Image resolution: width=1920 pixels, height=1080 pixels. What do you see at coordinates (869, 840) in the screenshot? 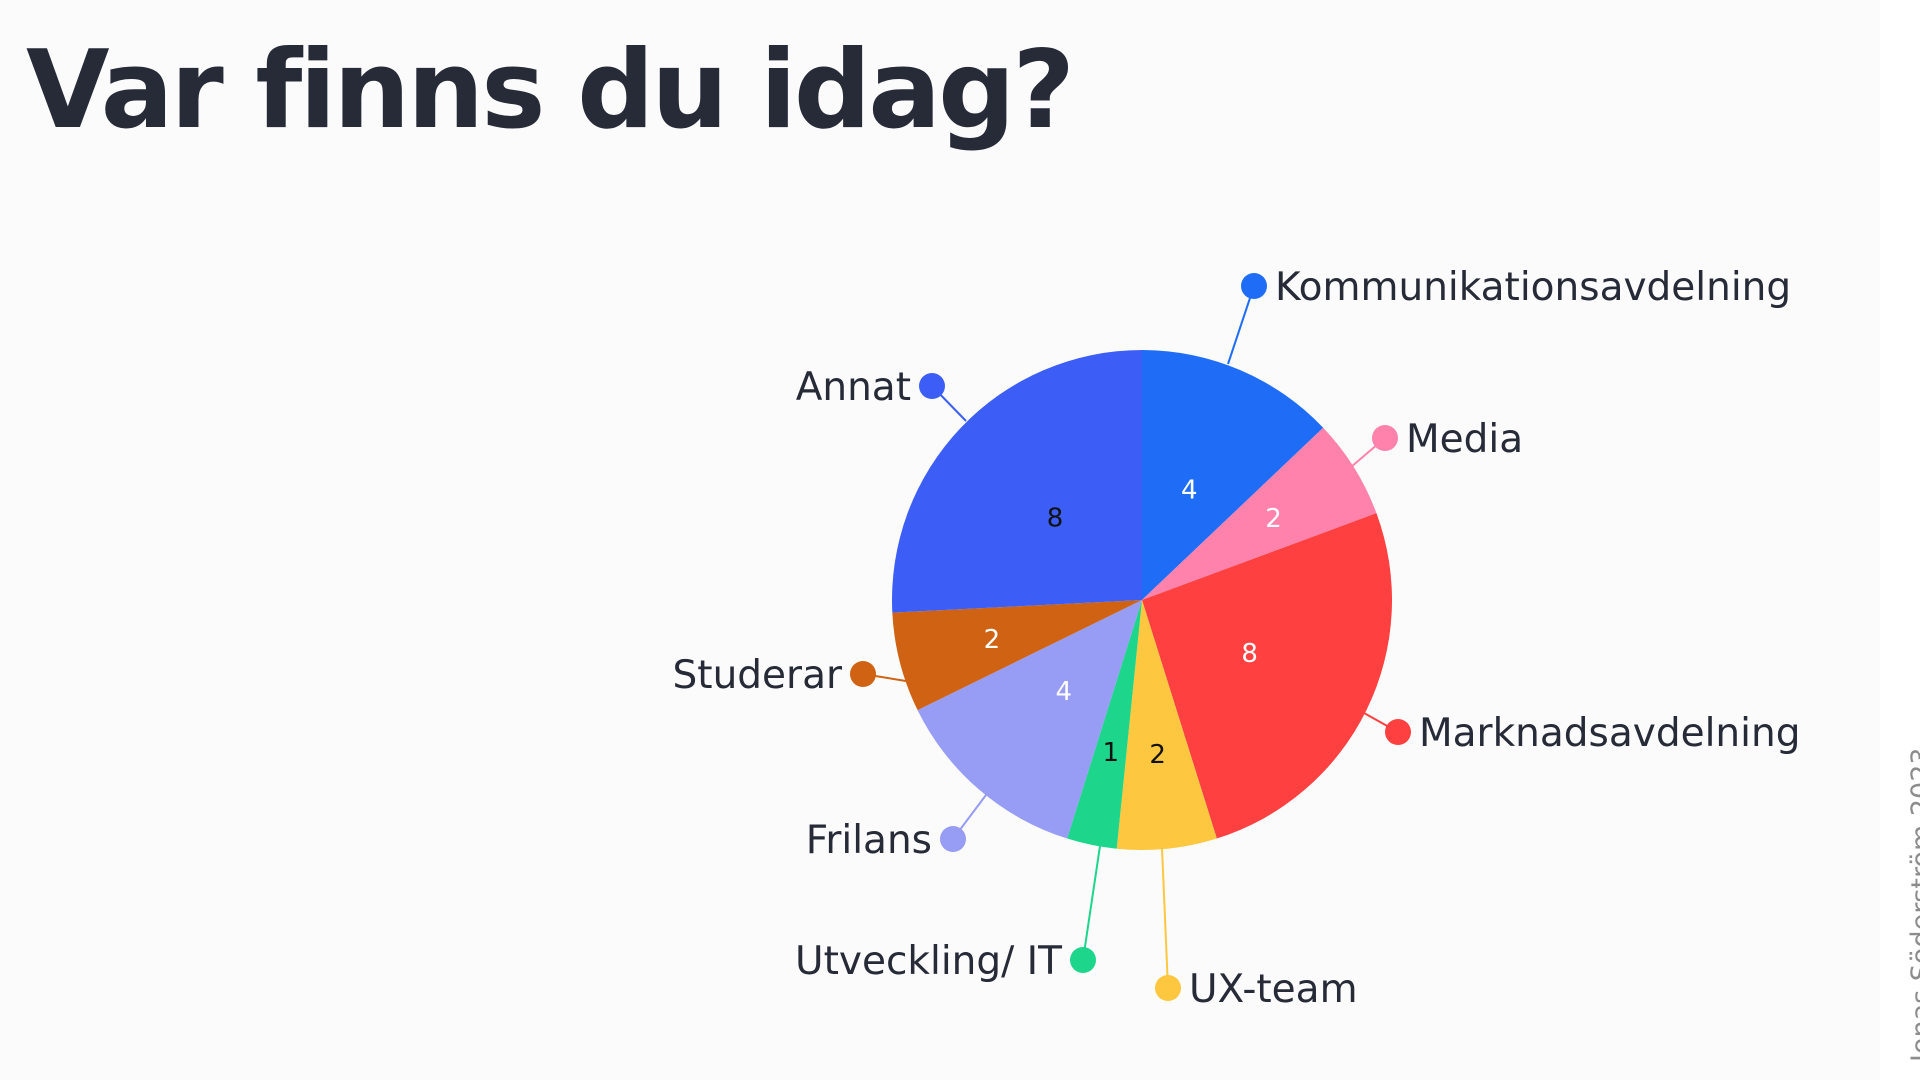
I see `slice-category-label: Frilans` at bounding box center [869, 840].